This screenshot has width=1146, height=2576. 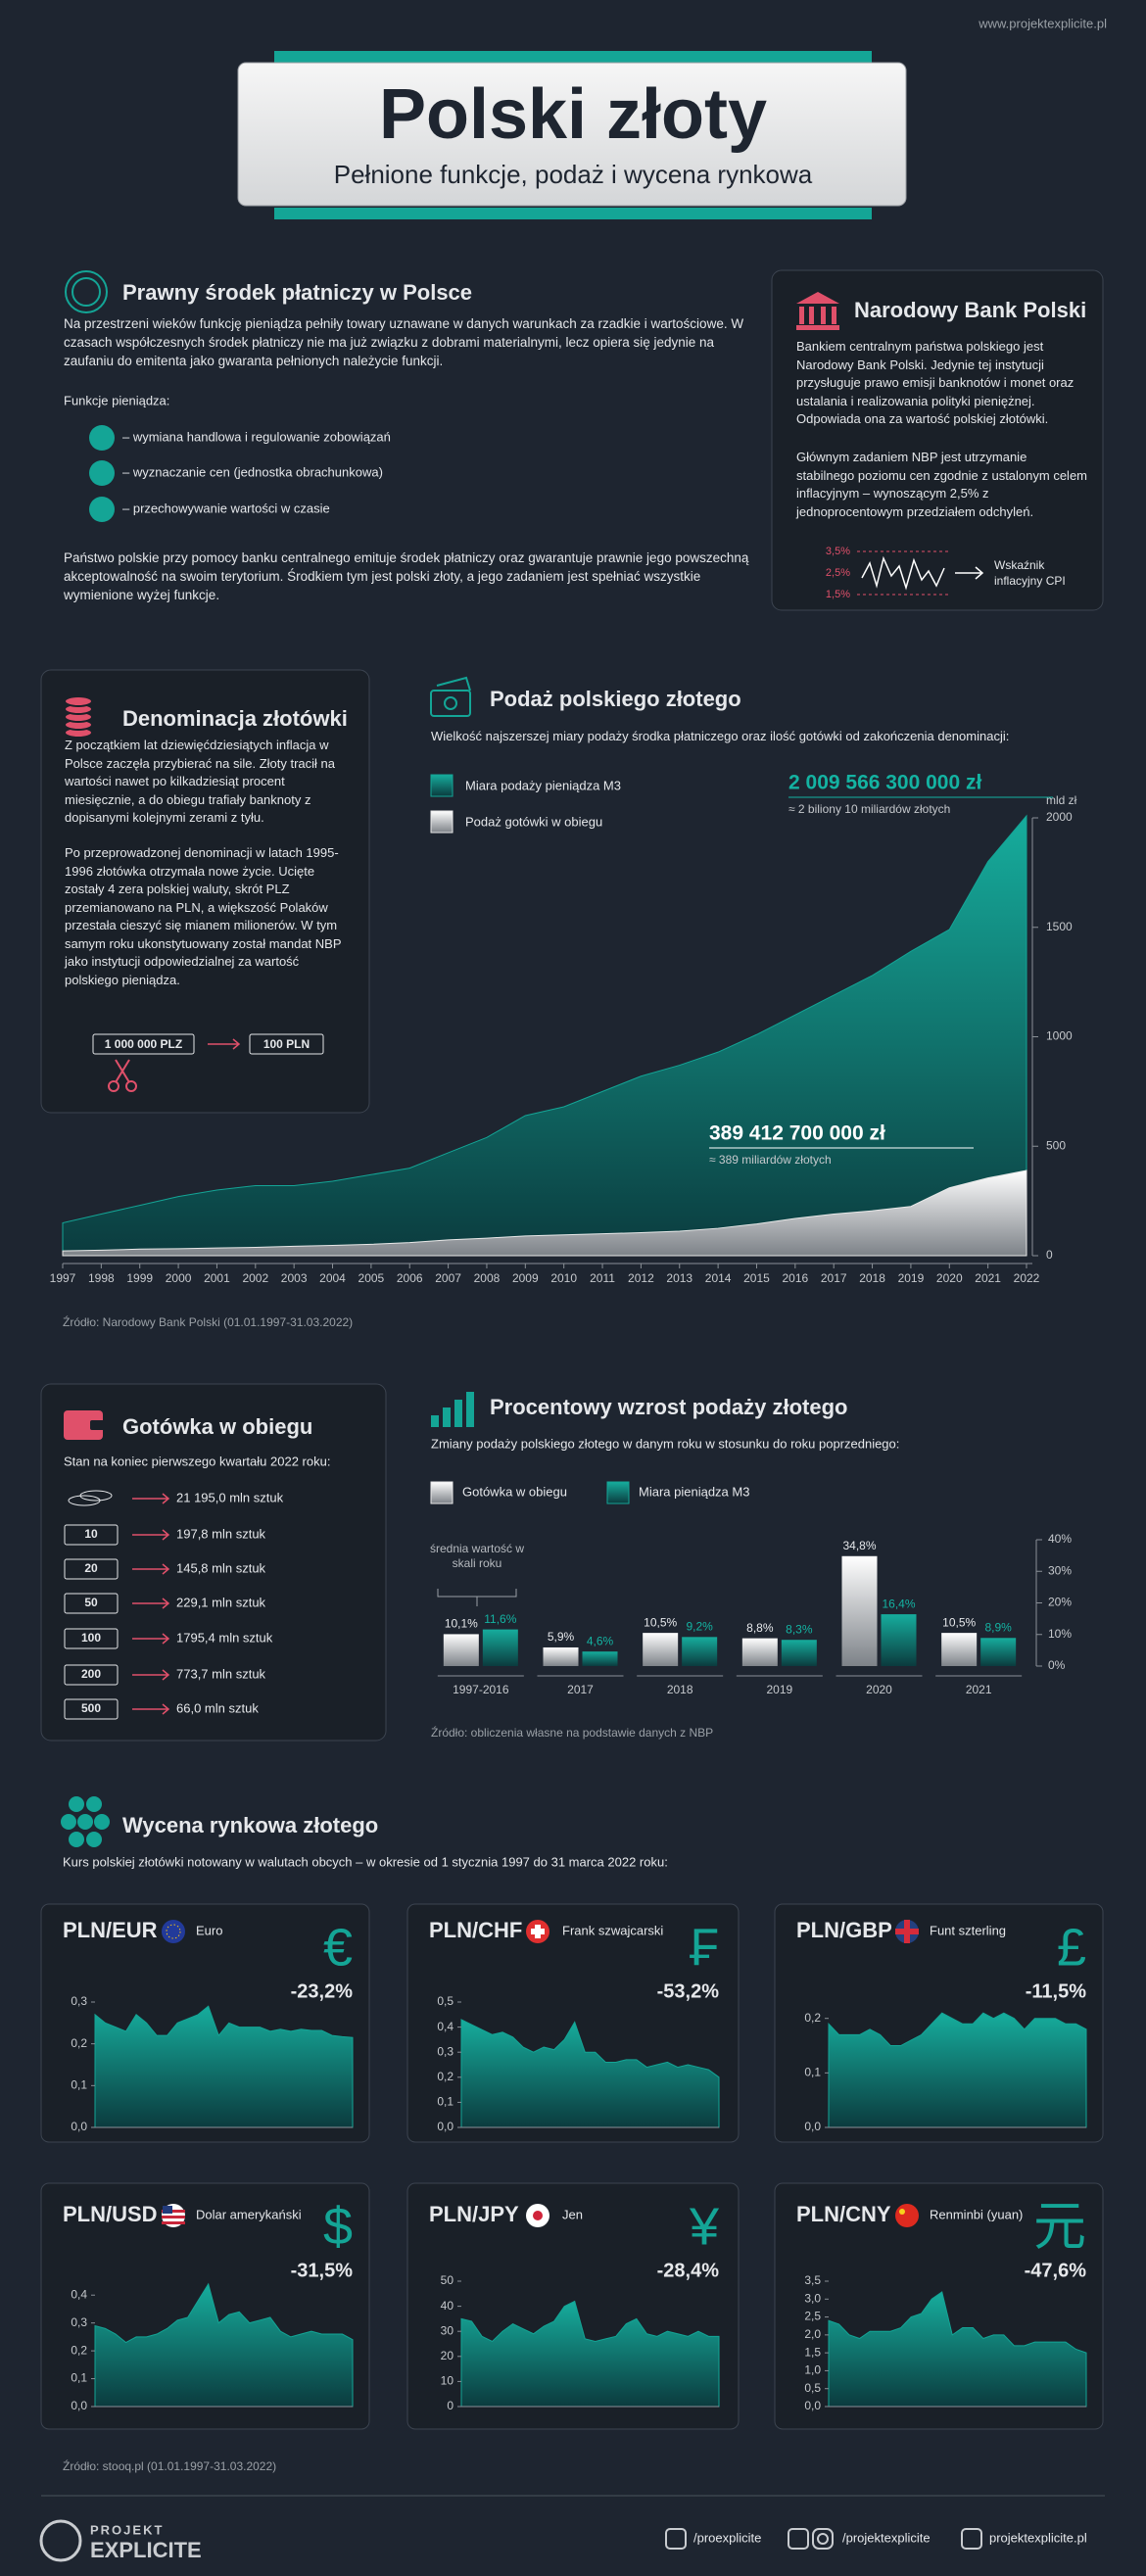 What do you see at coordinates (338, 1947) in the screenshot?
I see `currency-symbol: €` at bounding box center [338, 1947].